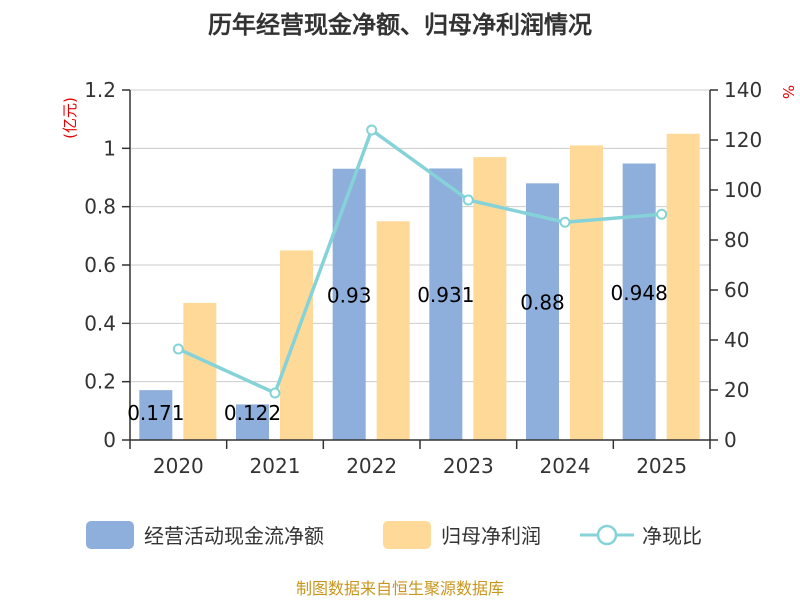 The height and width of the screenshot is (600, 800). Describe the element at coordinates (730, 440) in the screenshot. I see `right-tick-label: 0` at that location.